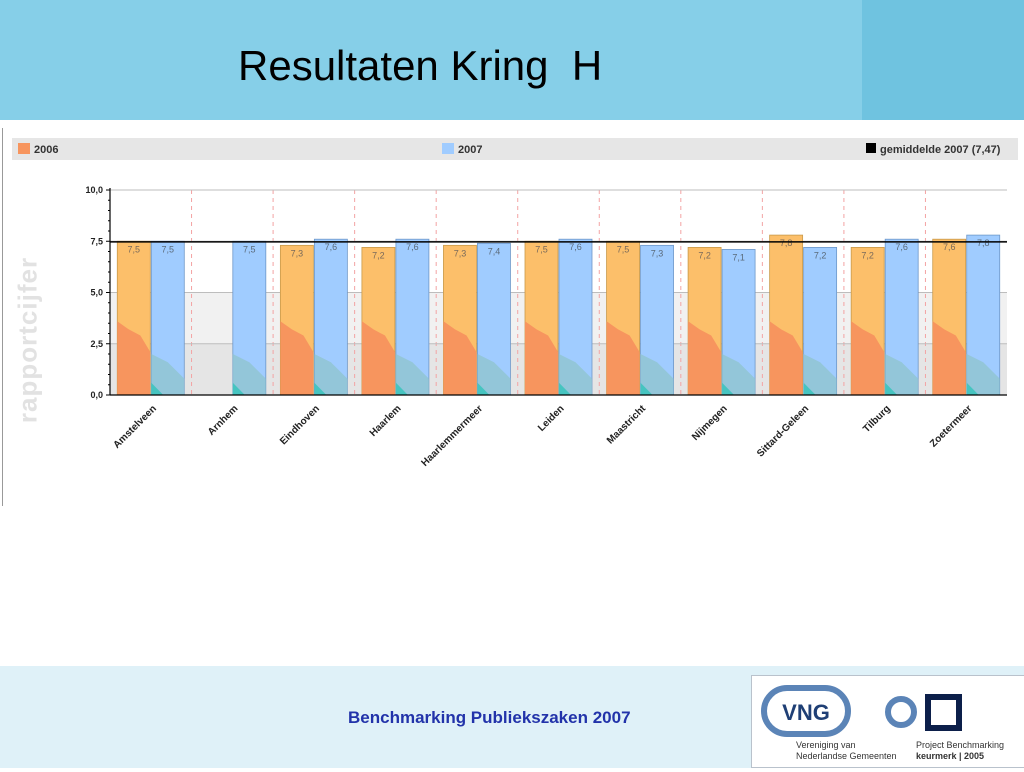 This screenshot has height=772, width=1024. I want to click on legend-bar: 2006 2007 gemiddelde 2007 (7,47), so click(515, 149).